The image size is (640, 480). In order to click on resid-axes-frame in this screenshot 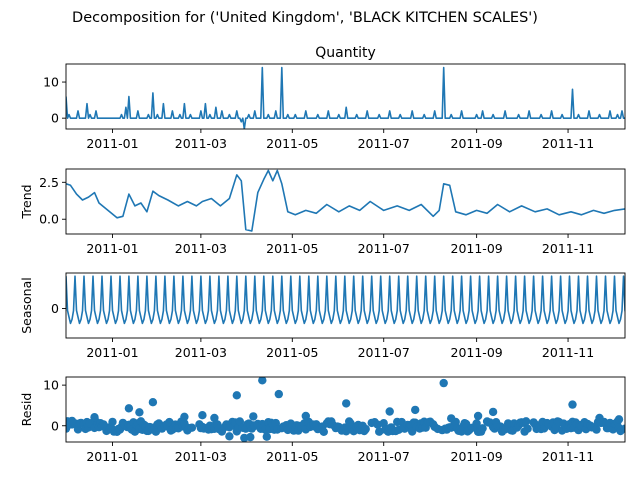, I will do `click(345, 409)`.